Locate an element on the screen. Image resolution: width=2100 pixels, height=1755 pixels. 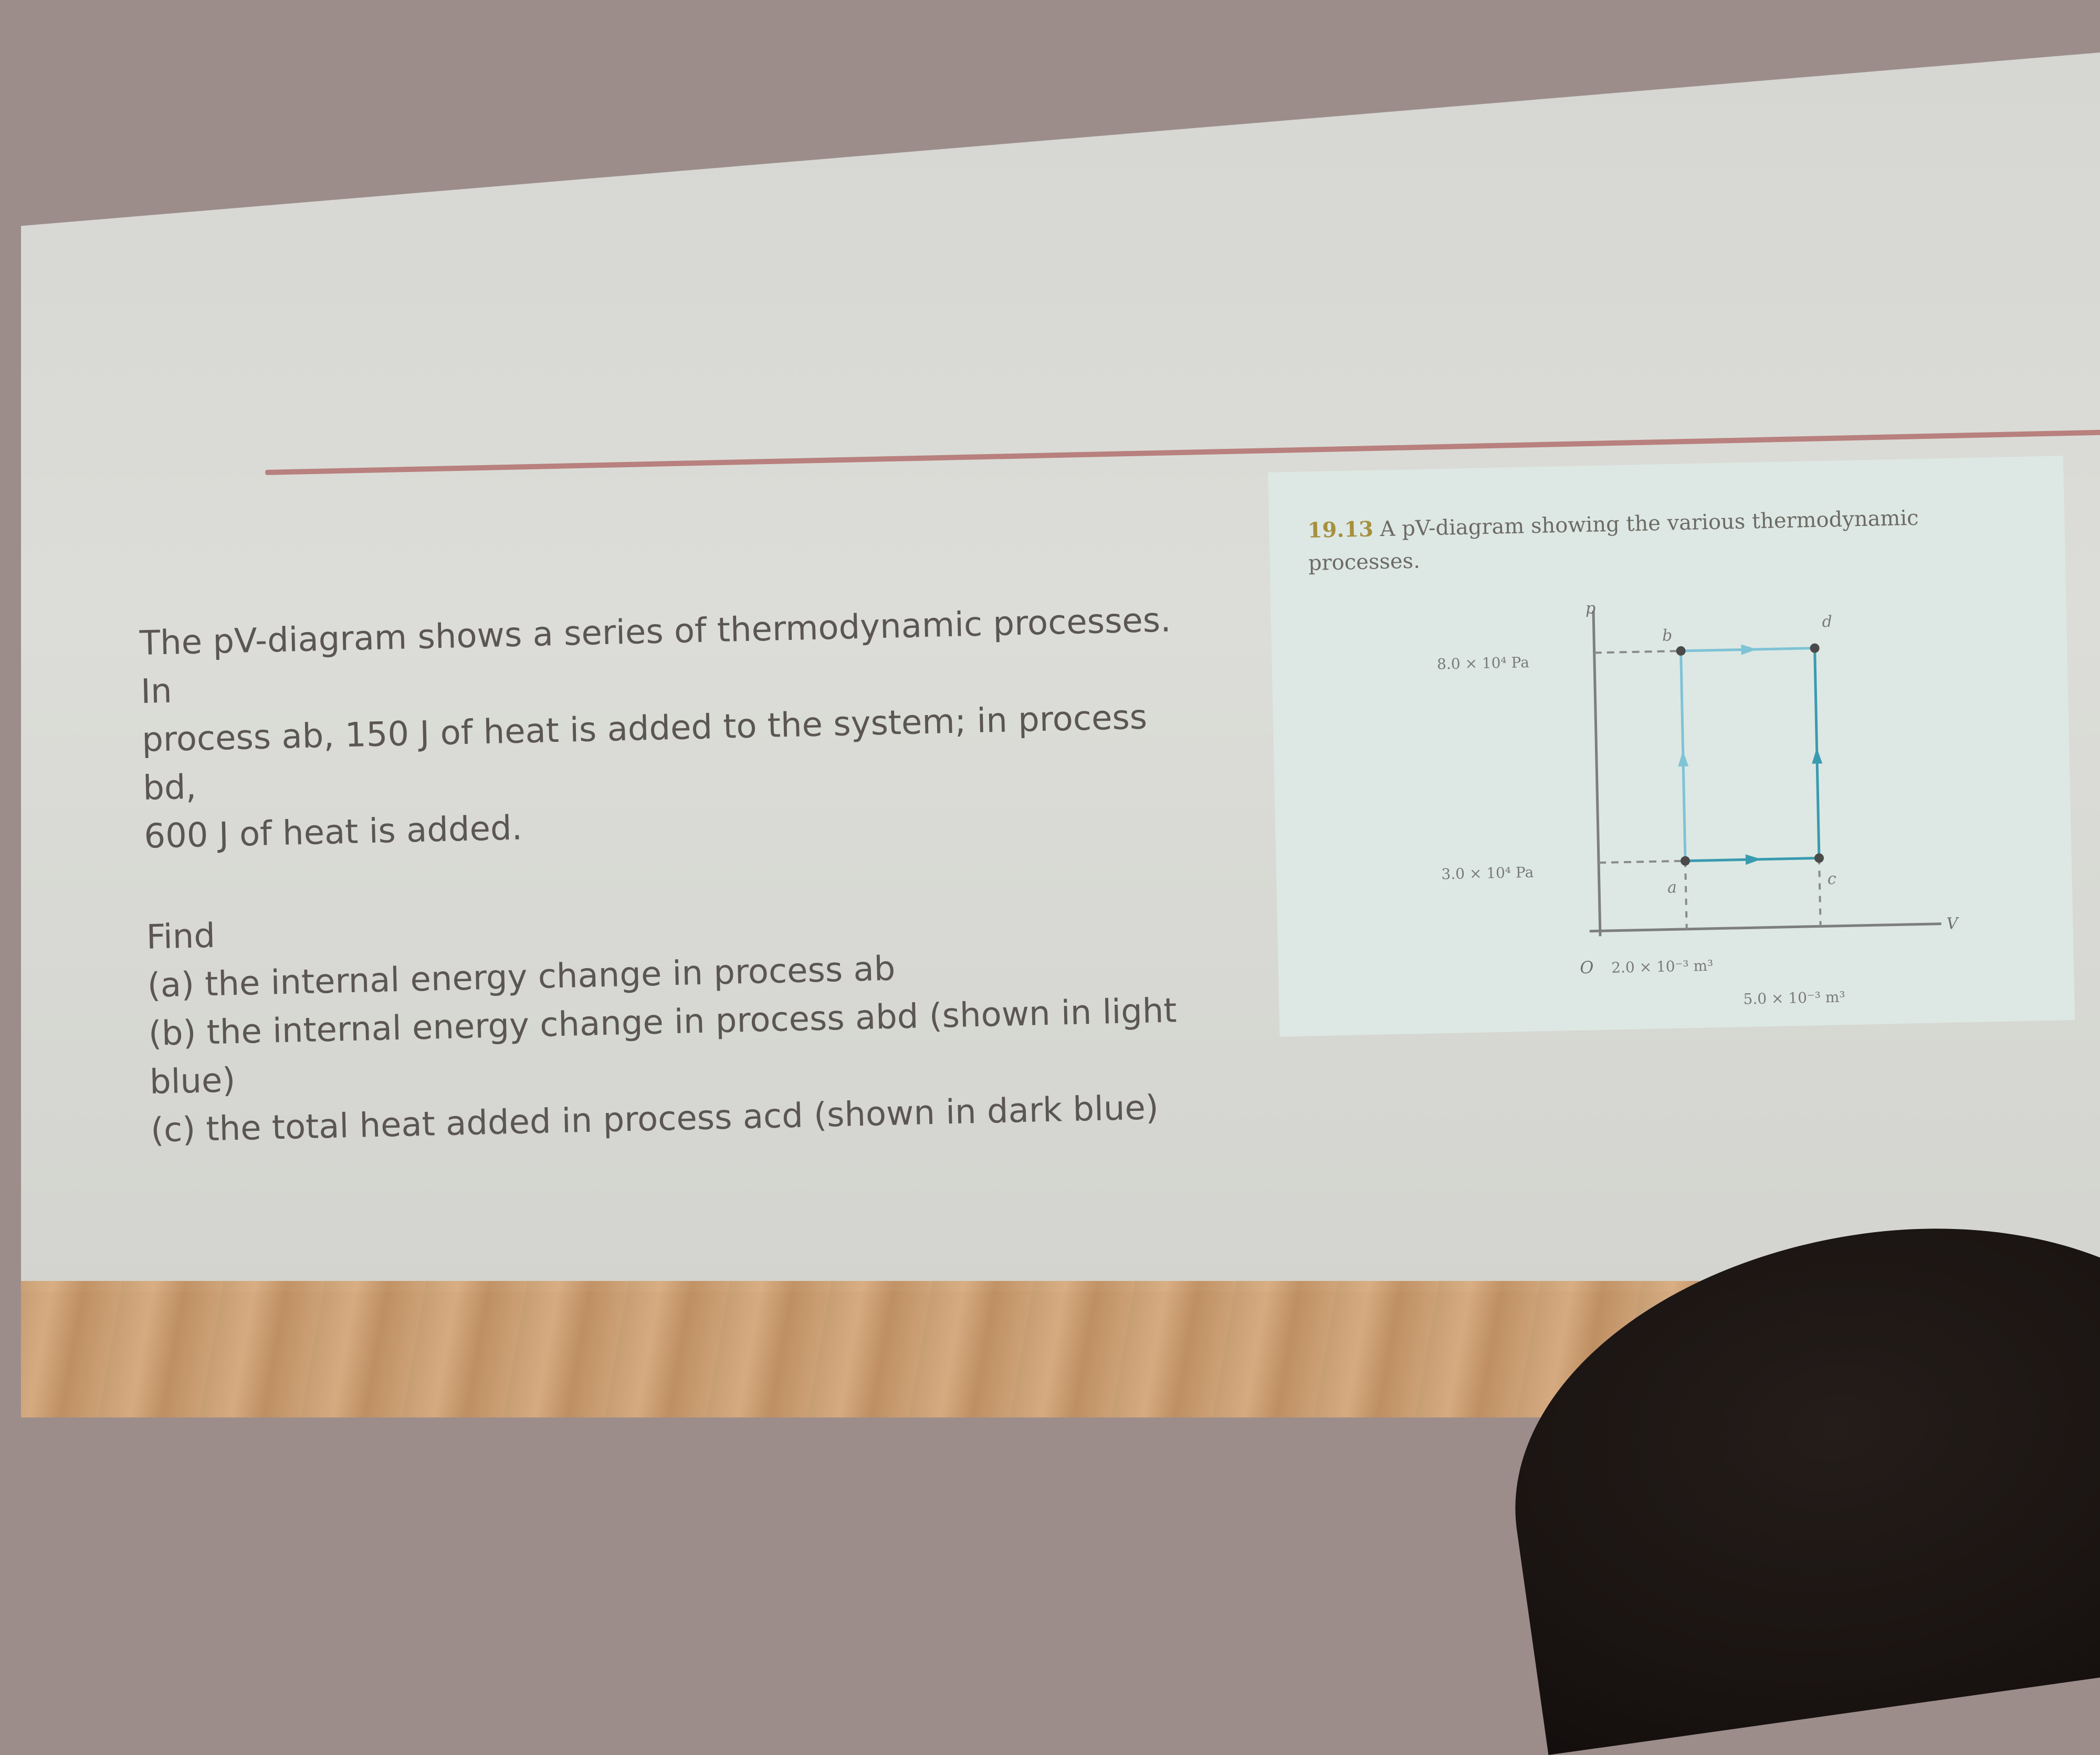
point-a is located at coordinates (1685, 861).